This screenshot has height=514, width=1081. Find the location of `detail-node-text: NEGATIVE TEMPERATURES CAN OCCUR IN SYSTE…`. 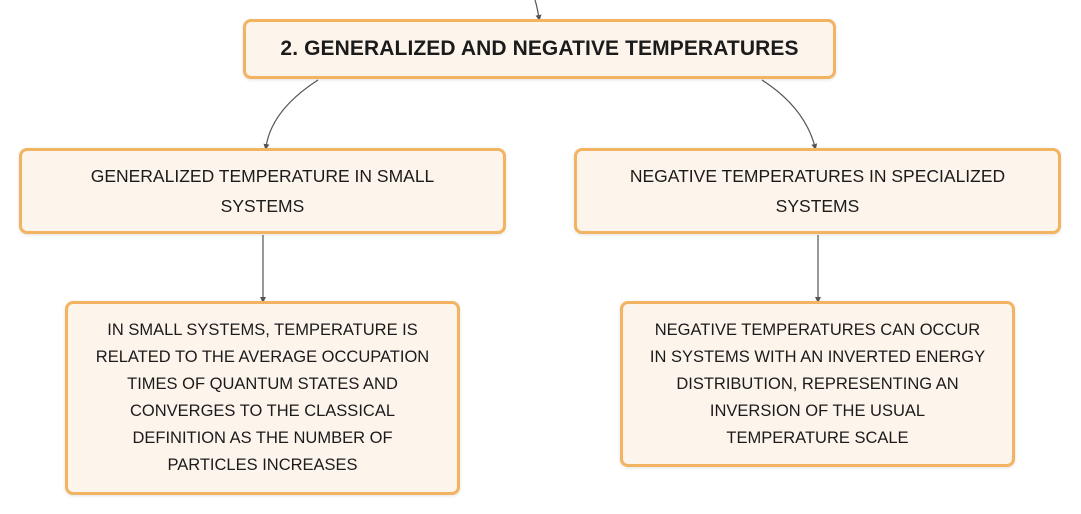

detail-node-text: NEGATIVE TEMPERATURES CAN OCCUR IN SYSTE… is located at coordinates (817, 383).